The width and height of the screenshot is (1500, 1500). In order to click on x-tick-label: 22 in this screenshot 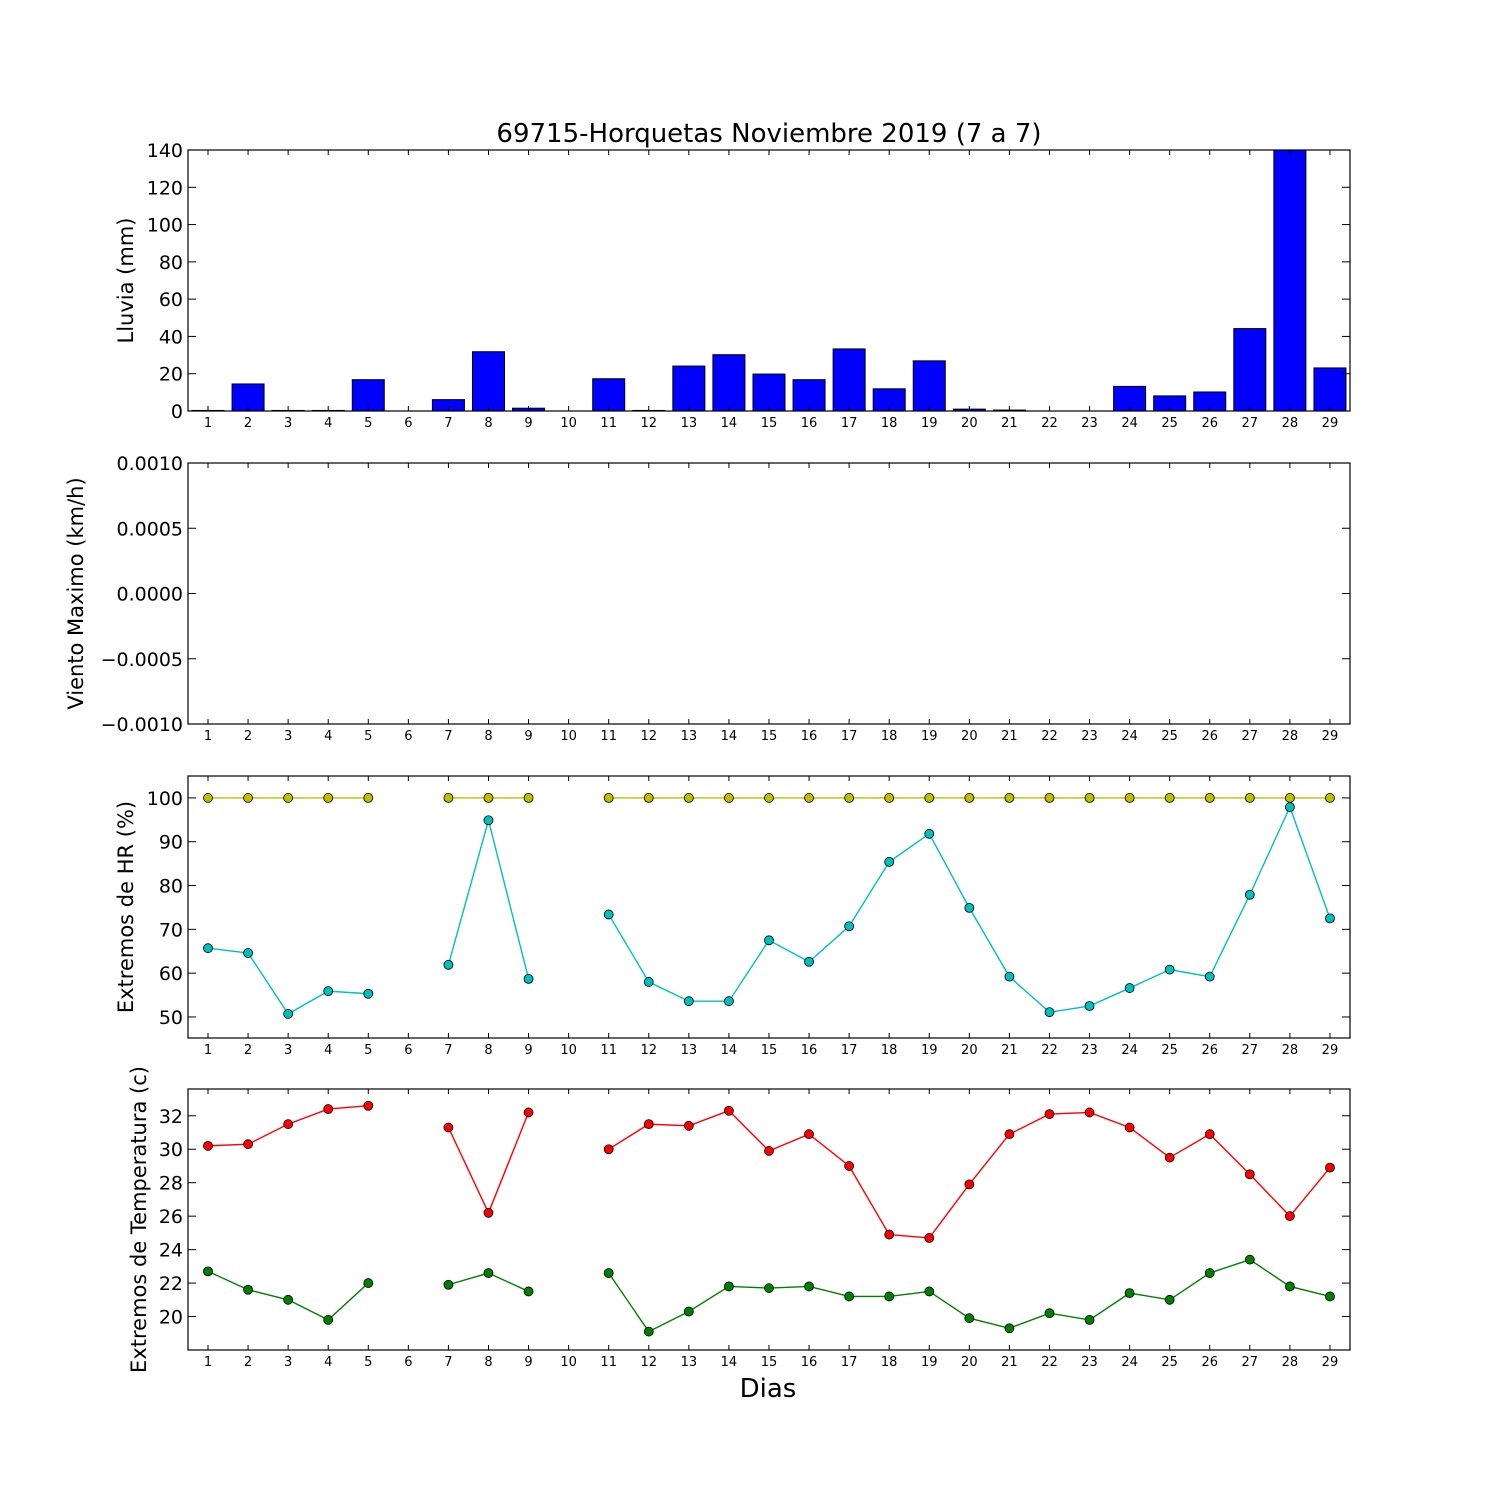, I will do `click(1049, 1050)`.